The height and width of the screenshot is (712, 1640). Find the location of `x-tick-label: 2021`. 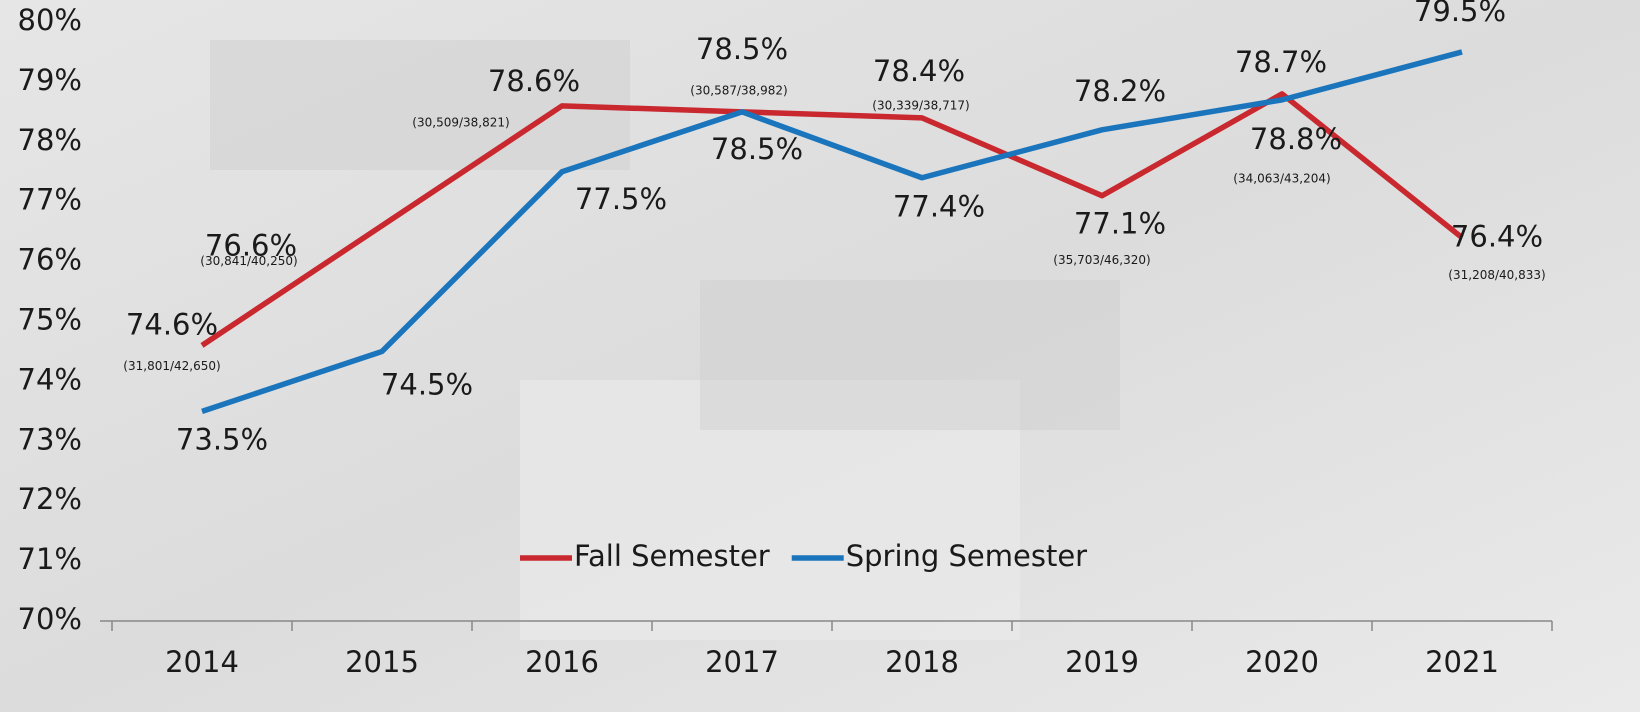

x-tick-label: 2021 is located at coordinates (1462, 662).